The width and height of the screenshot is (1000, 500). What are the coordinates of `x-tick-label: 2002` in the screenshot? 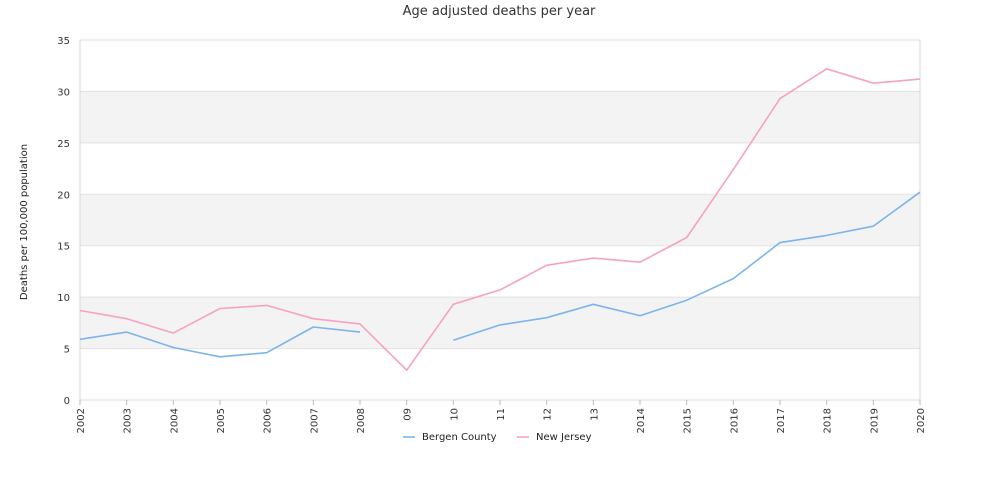 It's located at (81, 420).